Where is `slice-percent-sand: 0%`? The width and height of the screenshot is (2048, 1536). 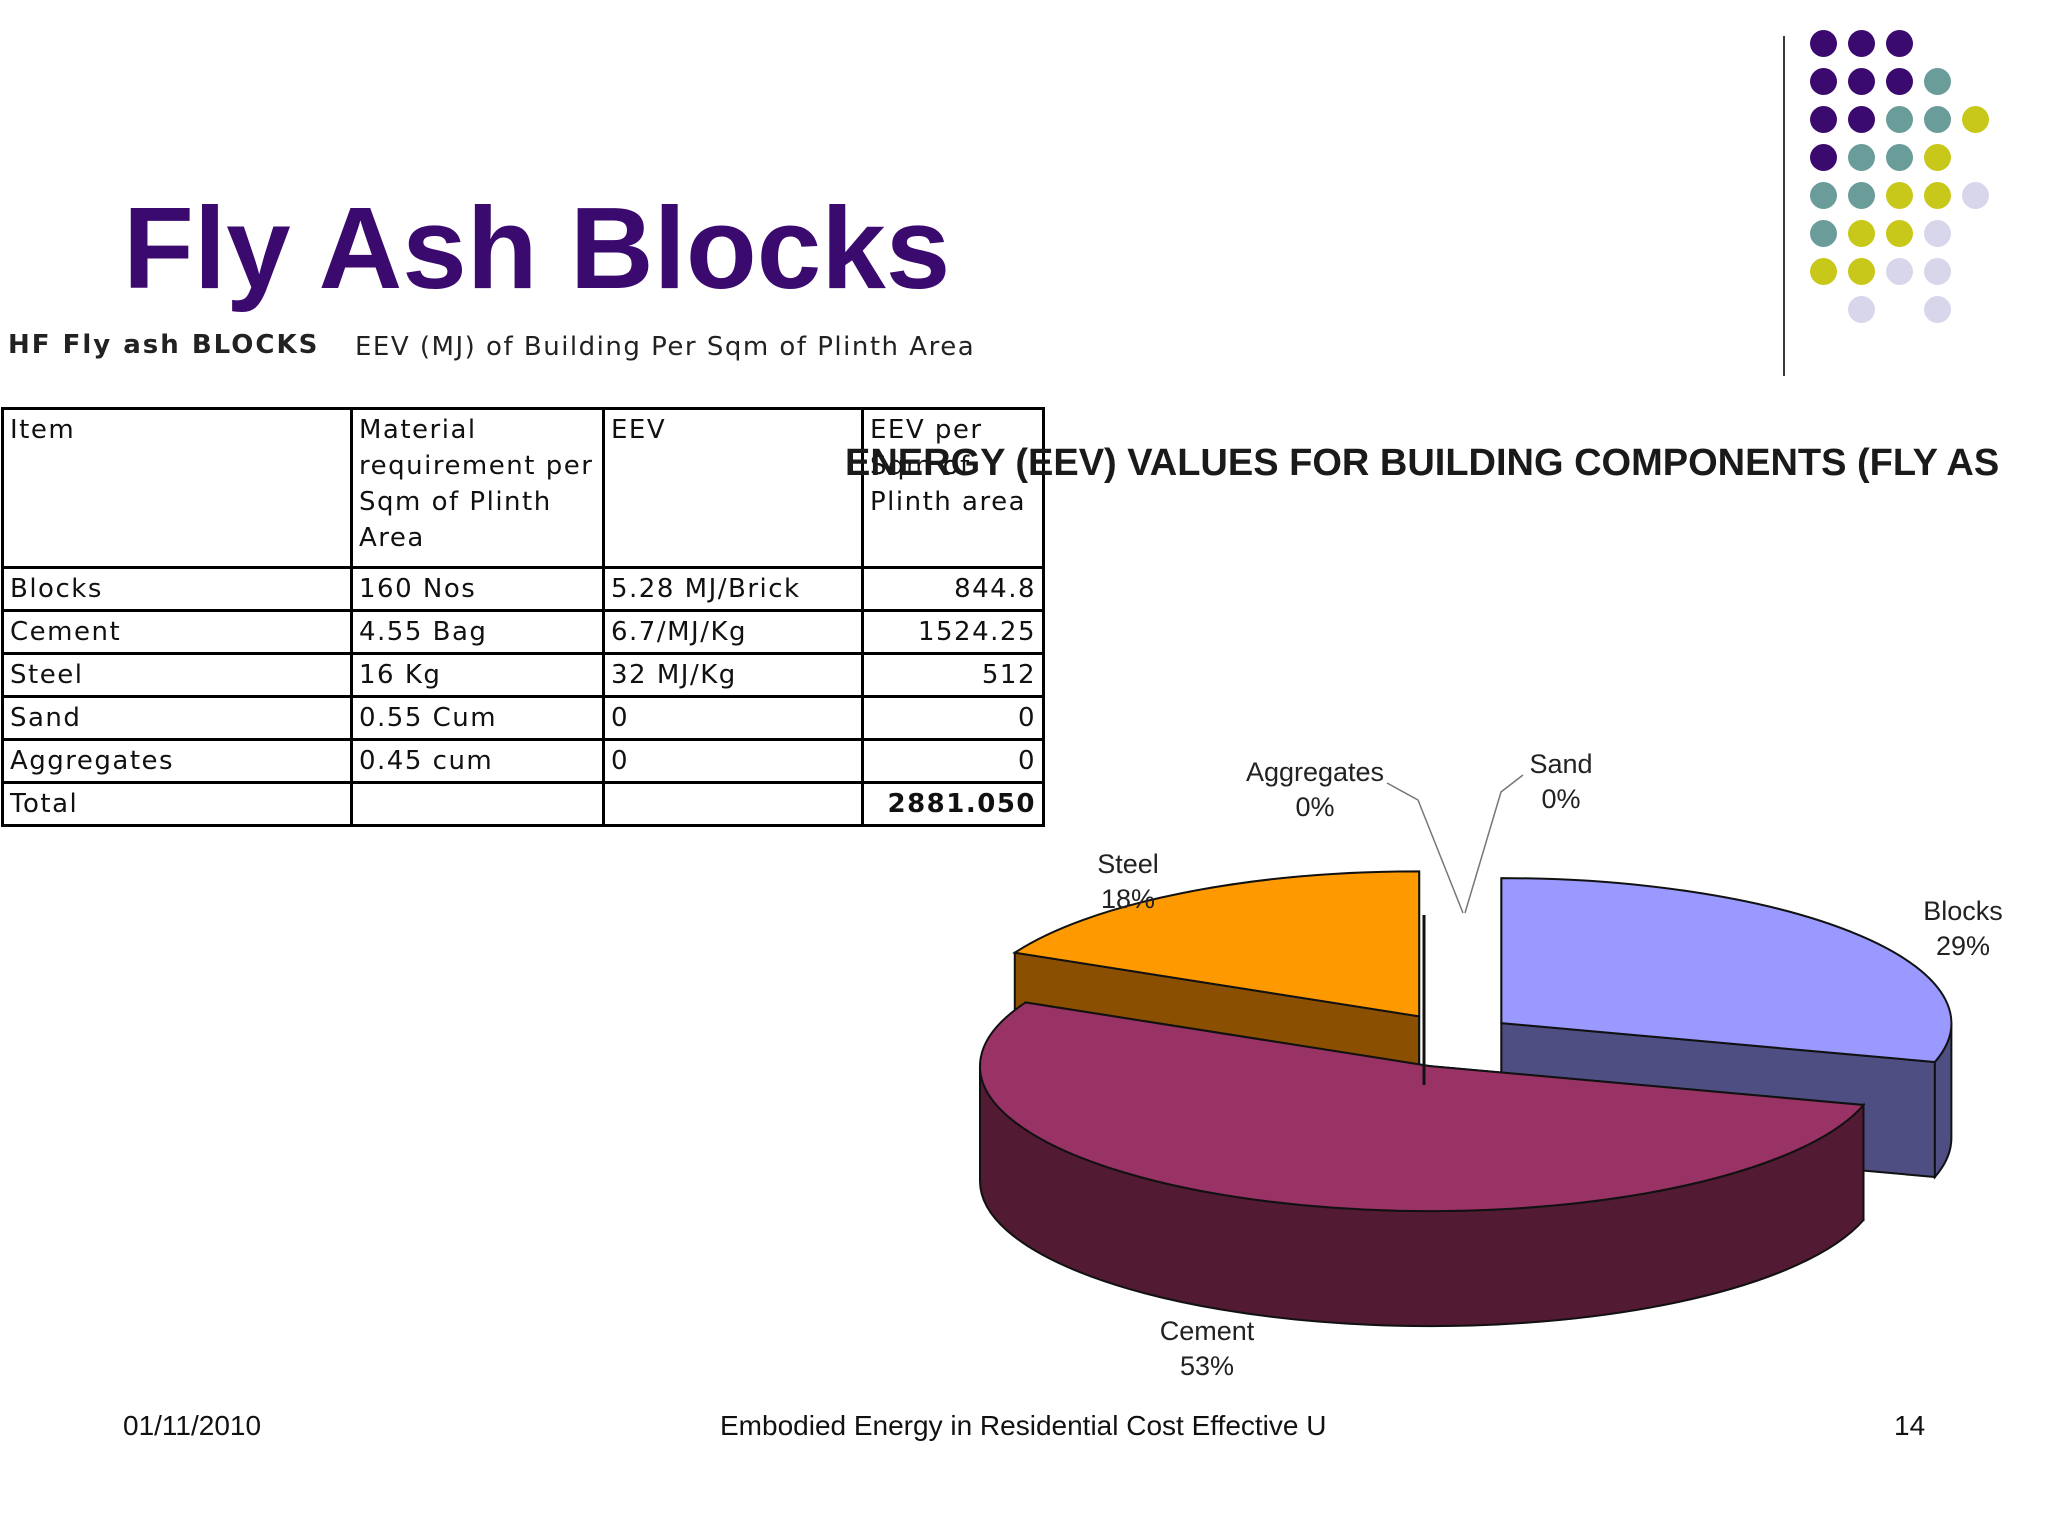
slice-percent-sand: 0% is located at coordinates (1560, 799).